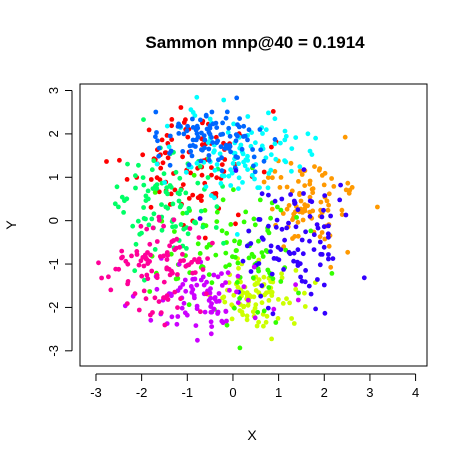 The width and height of the screenshot is (465, 464). What do you see at coordinates (252, 435) in the screenshot?
I see `x-axis-label: X` at bounding box center [252, 435].